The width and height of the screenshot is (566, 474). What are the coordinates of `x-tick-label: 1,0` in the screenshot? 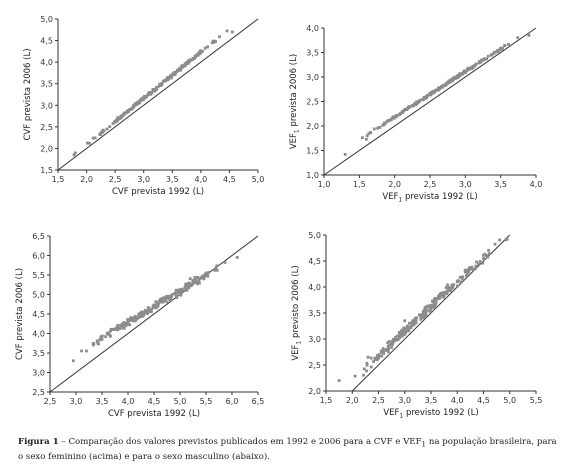 It's located at (324, 184).